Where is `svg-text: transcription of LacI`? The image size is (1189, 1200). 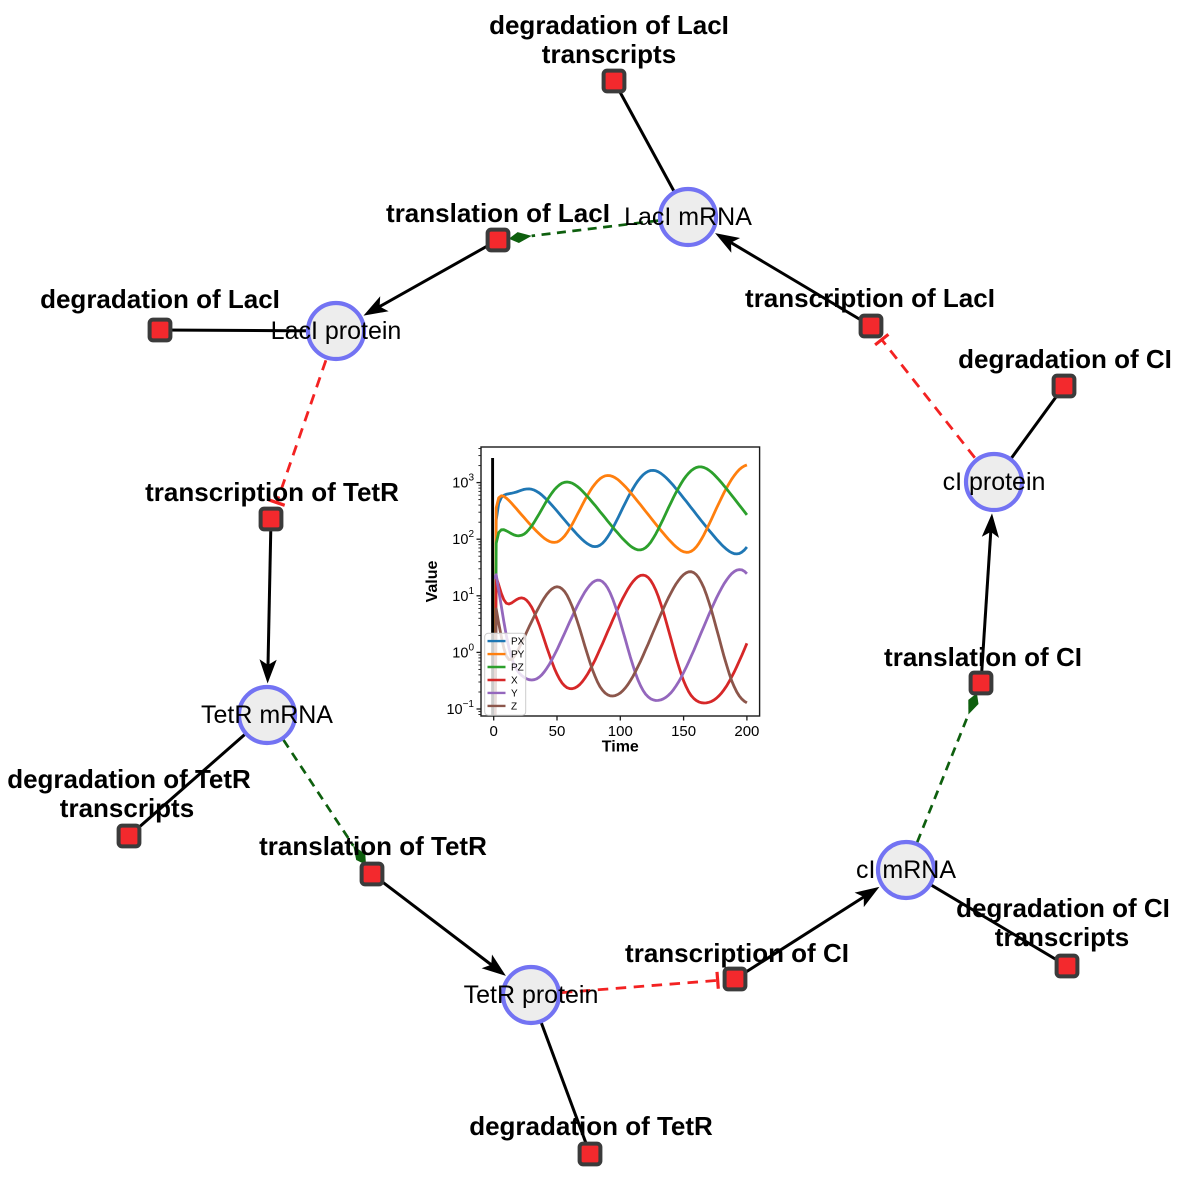
svg-text: transcription of LacI is located at coordinates (870, 298).